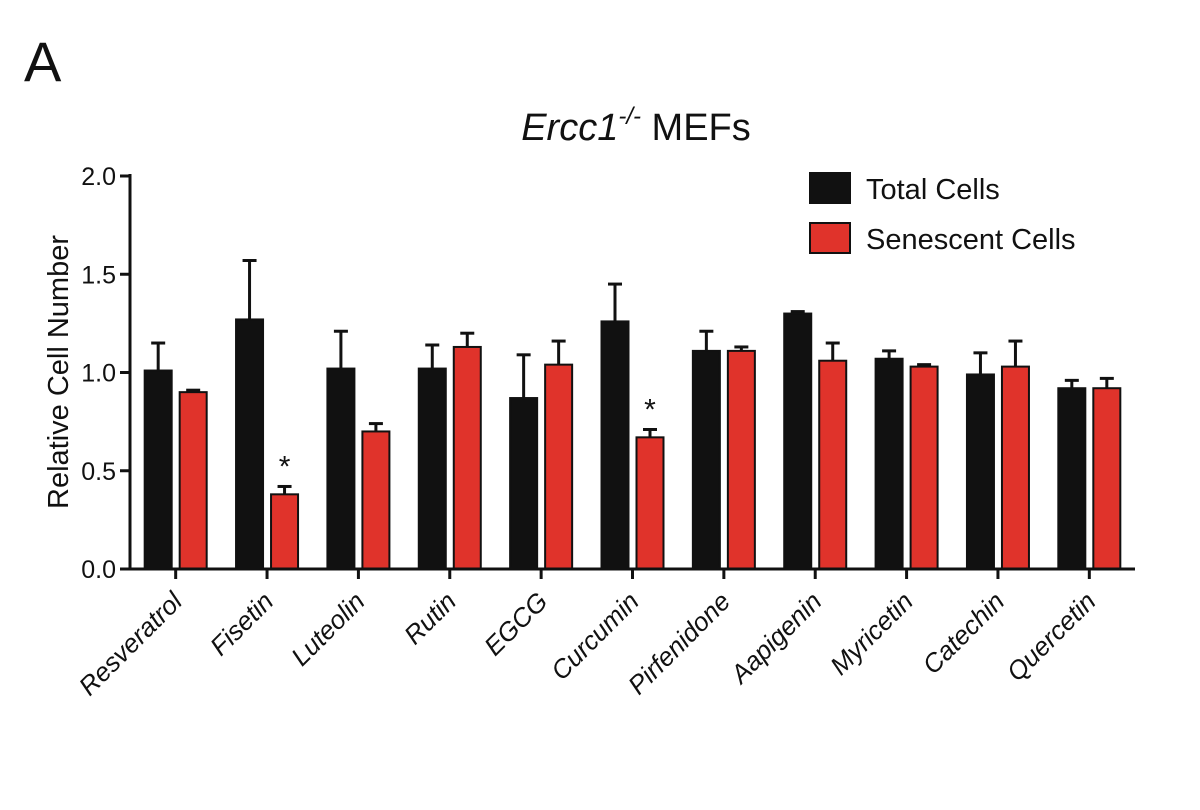 The height and width of the screenshot is (810, 1200). What do you see at coordinates (971, 240) in the screenshot?
I see `legend-label: Senescent Cells` at bounding box center [971, 240].